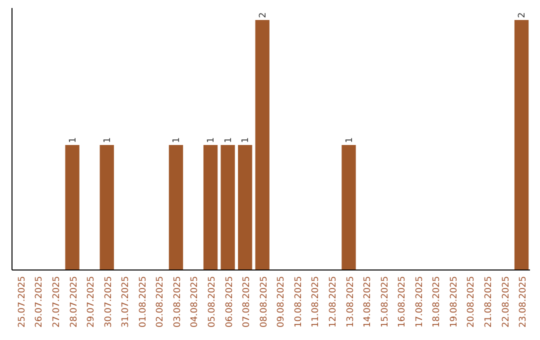 The width and height of the screenshot is (540, 340). What do you see at coordinates (264, 302) in the screenshot?
I see `x-tick-label: 08.08.2025` at bounding box center [264, 302].